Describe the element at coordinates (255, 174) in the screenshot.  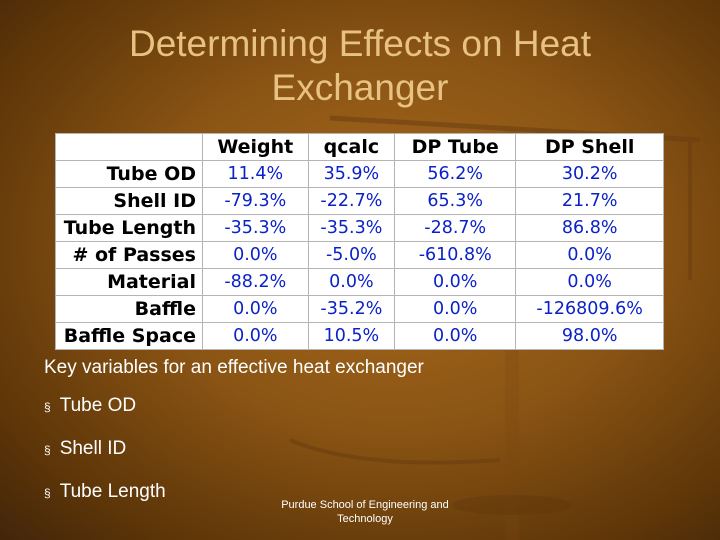
I see `table-cell: 11.4%` at that location.